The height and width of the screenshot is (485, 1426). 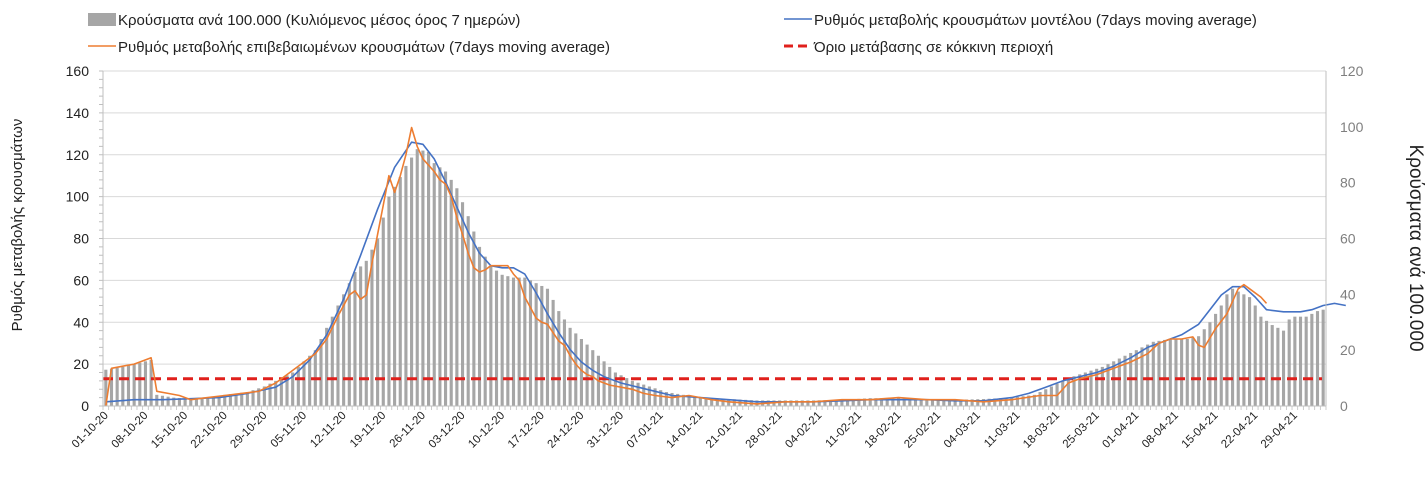 I want to click on x-axis-tick-label: 04-02-21, so click(x=803, y=430).